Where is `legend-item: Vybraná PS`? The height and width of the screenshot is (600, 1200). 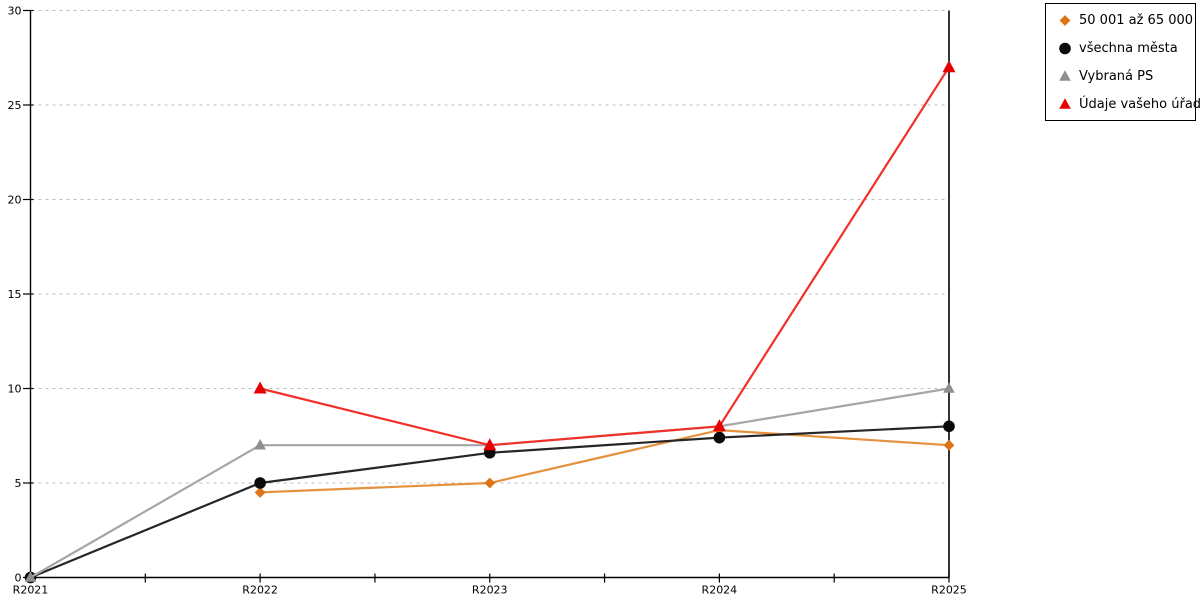 legend-item: Vybraná PS is located at coordinates (1126, 76).